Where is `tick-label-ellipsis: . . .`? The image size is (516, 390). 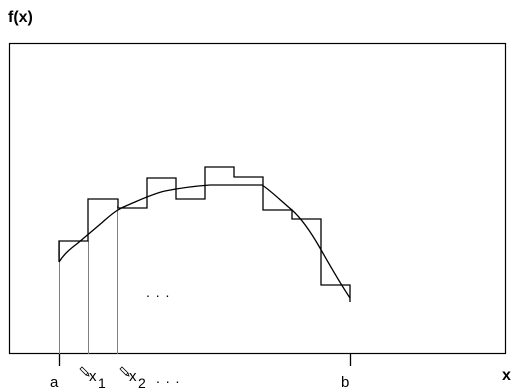
tick-label-ellipsis: . . . is located at coordinates (168, 378).